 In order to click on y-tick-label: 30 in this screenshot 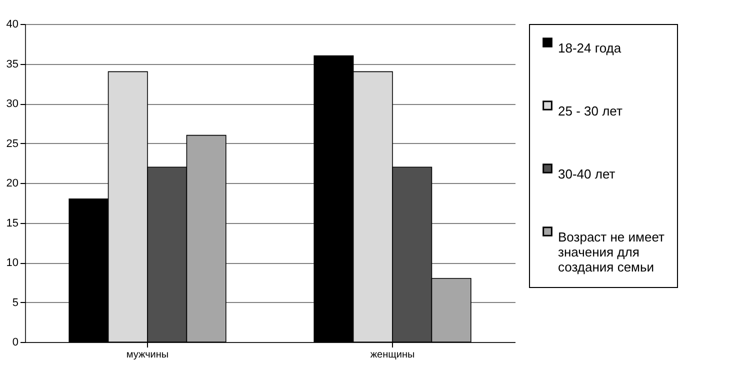, I will do `click(12, 104)`.